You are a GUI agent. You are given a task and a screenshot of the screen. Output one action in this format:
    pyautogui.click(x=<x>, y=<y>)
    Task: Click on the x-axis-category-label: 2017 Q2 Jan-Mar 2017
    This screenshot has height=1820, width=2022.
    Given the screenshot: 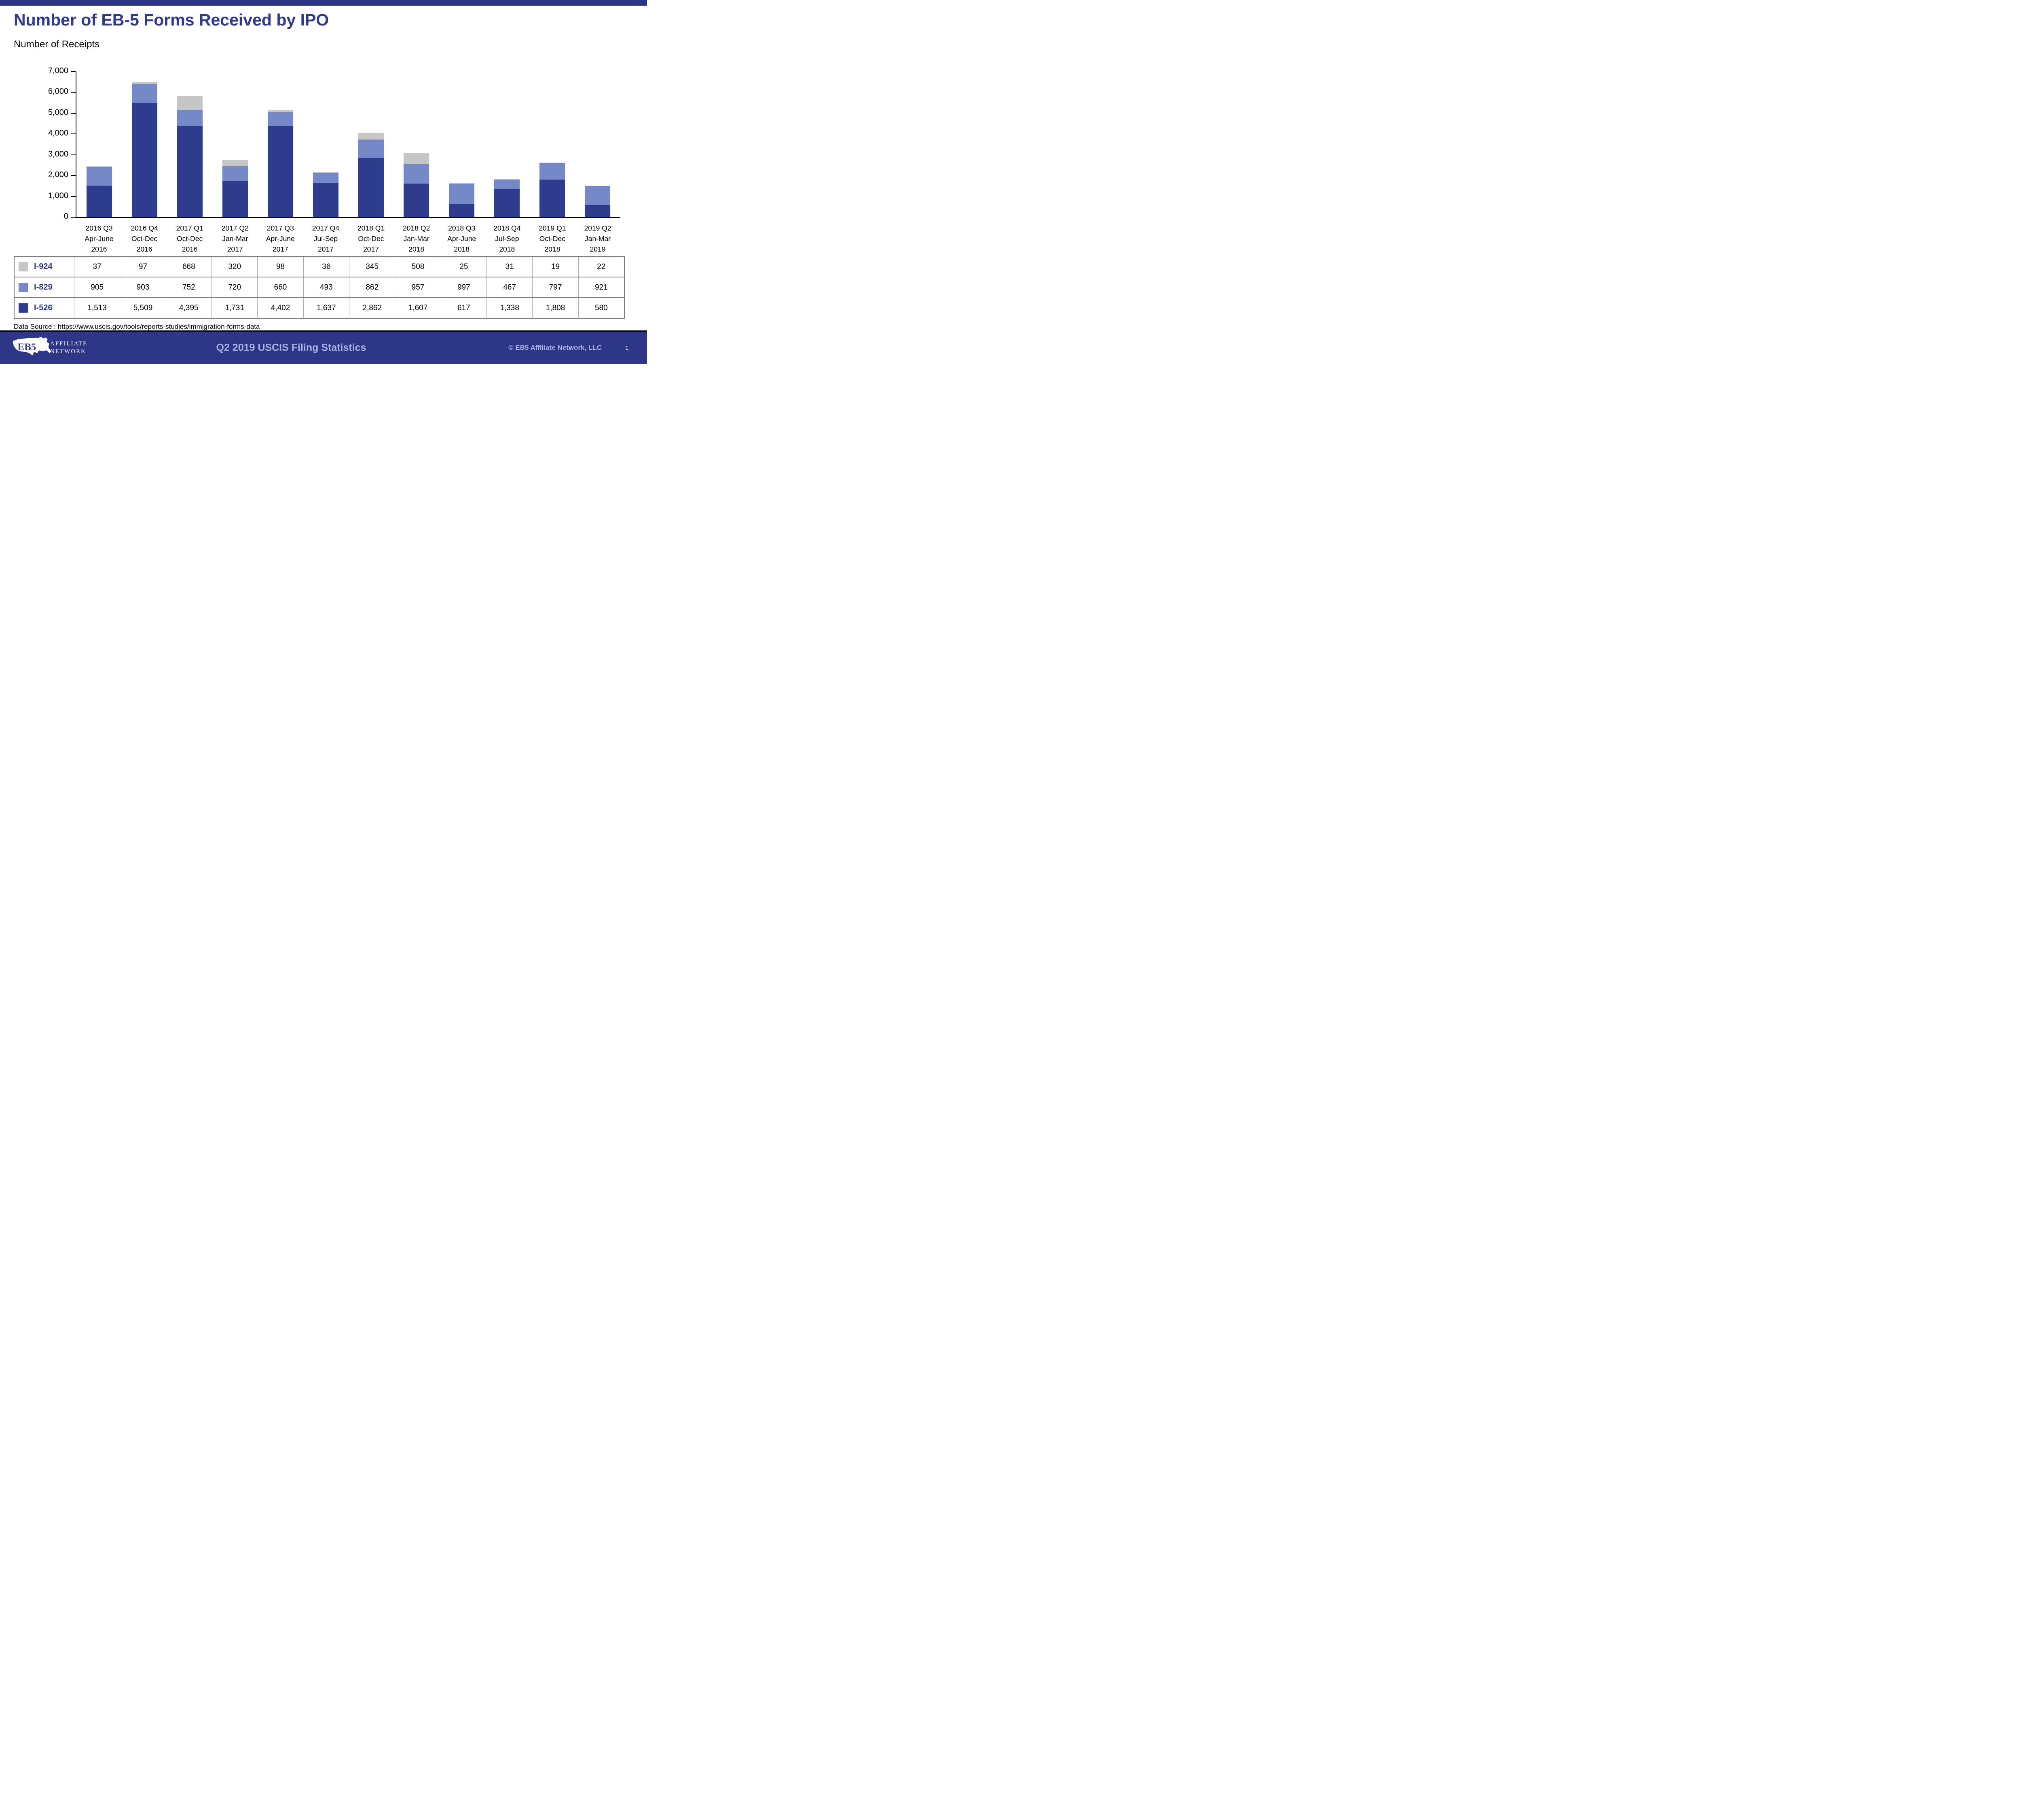 What is the action you would take?
    pyautogui.click(x=235, y=239)
    